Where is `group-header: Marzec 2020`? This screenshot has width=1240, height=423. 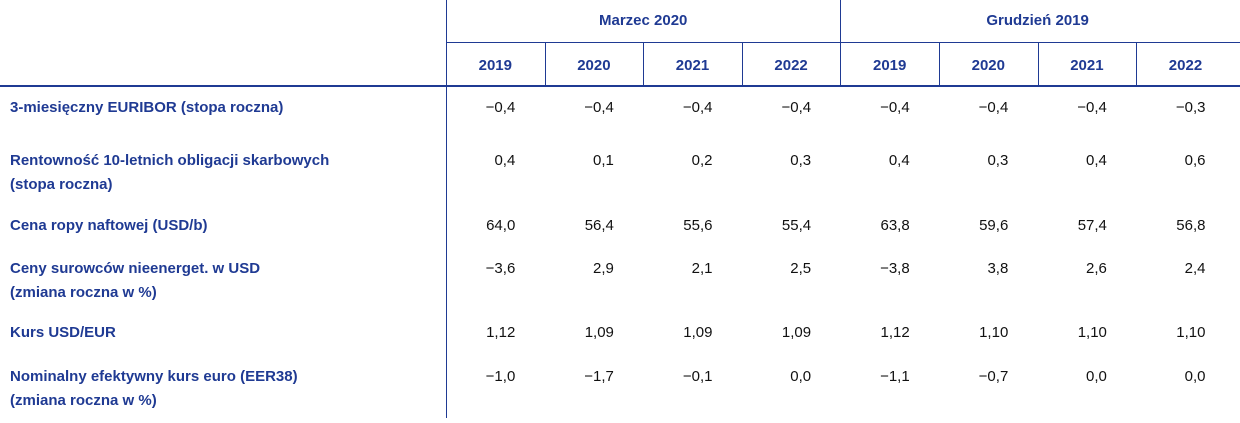
group-header: Marzec 2020 is located at coordinates (643, 20).